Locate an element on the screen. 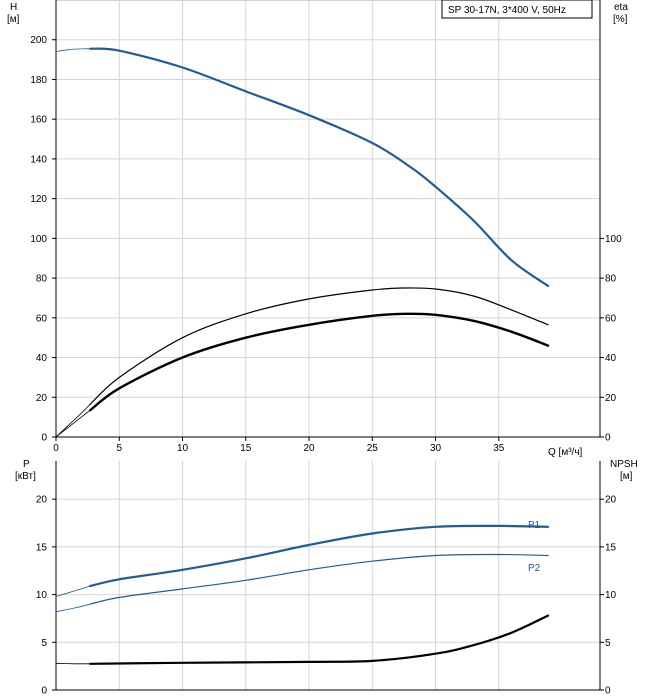 This screenshot has height=700, width=658. top-curve-eta2 is located at coordinates (319, 362).